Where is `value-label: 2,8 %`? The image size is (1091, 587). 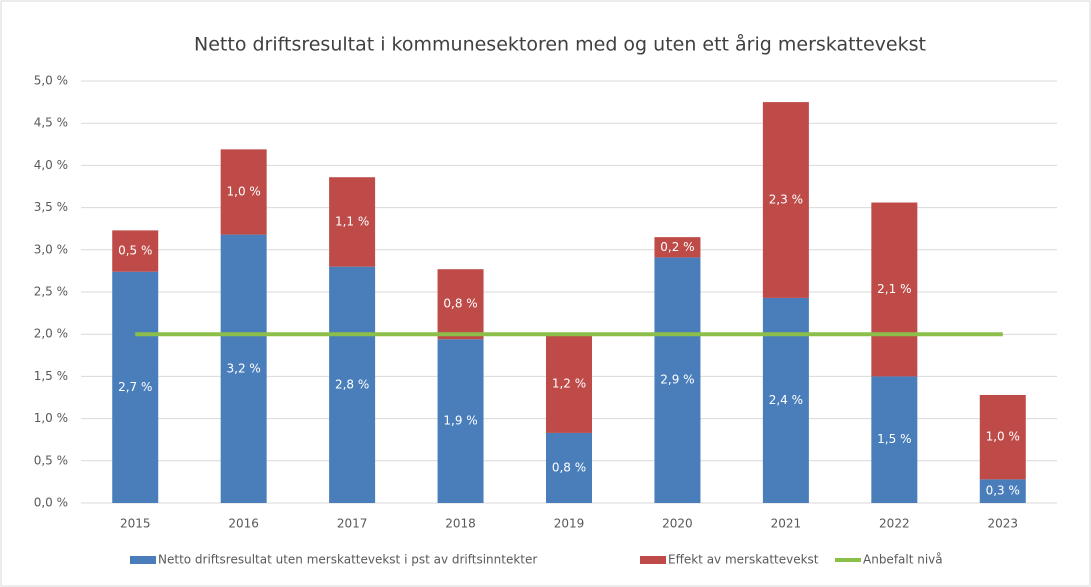
value-label: 2,8 % is located at coordinates (352, 384).